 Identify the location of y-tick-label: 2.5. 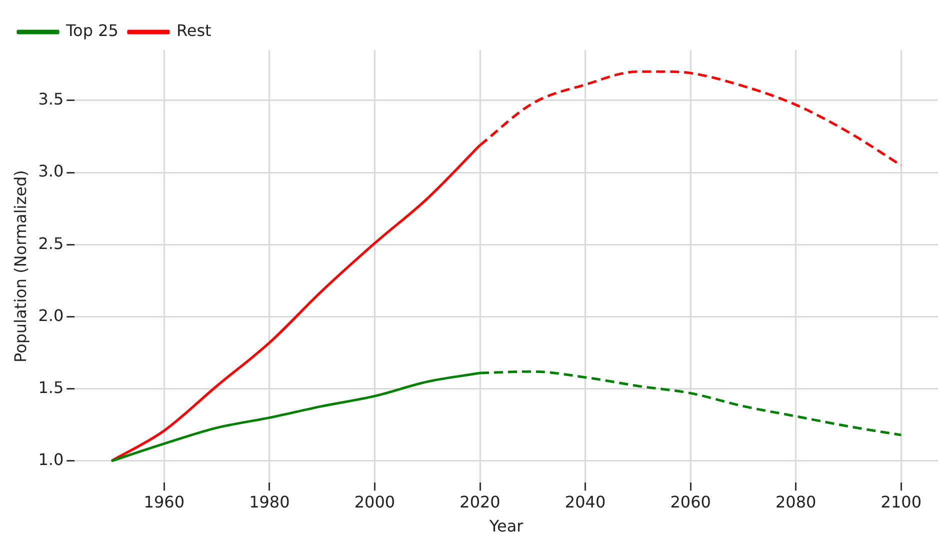
(51, 243).